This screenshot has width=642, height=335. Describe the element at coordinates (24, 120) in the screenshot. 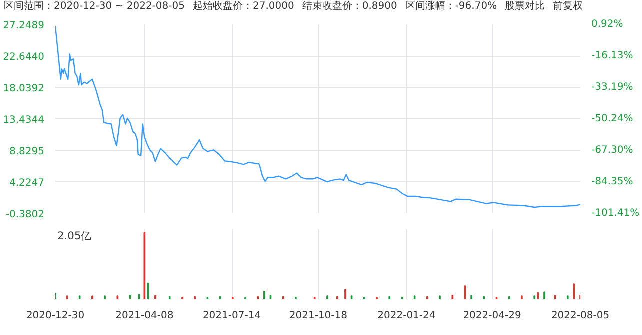

I see `y-tick-label: 13.4344` at that location.